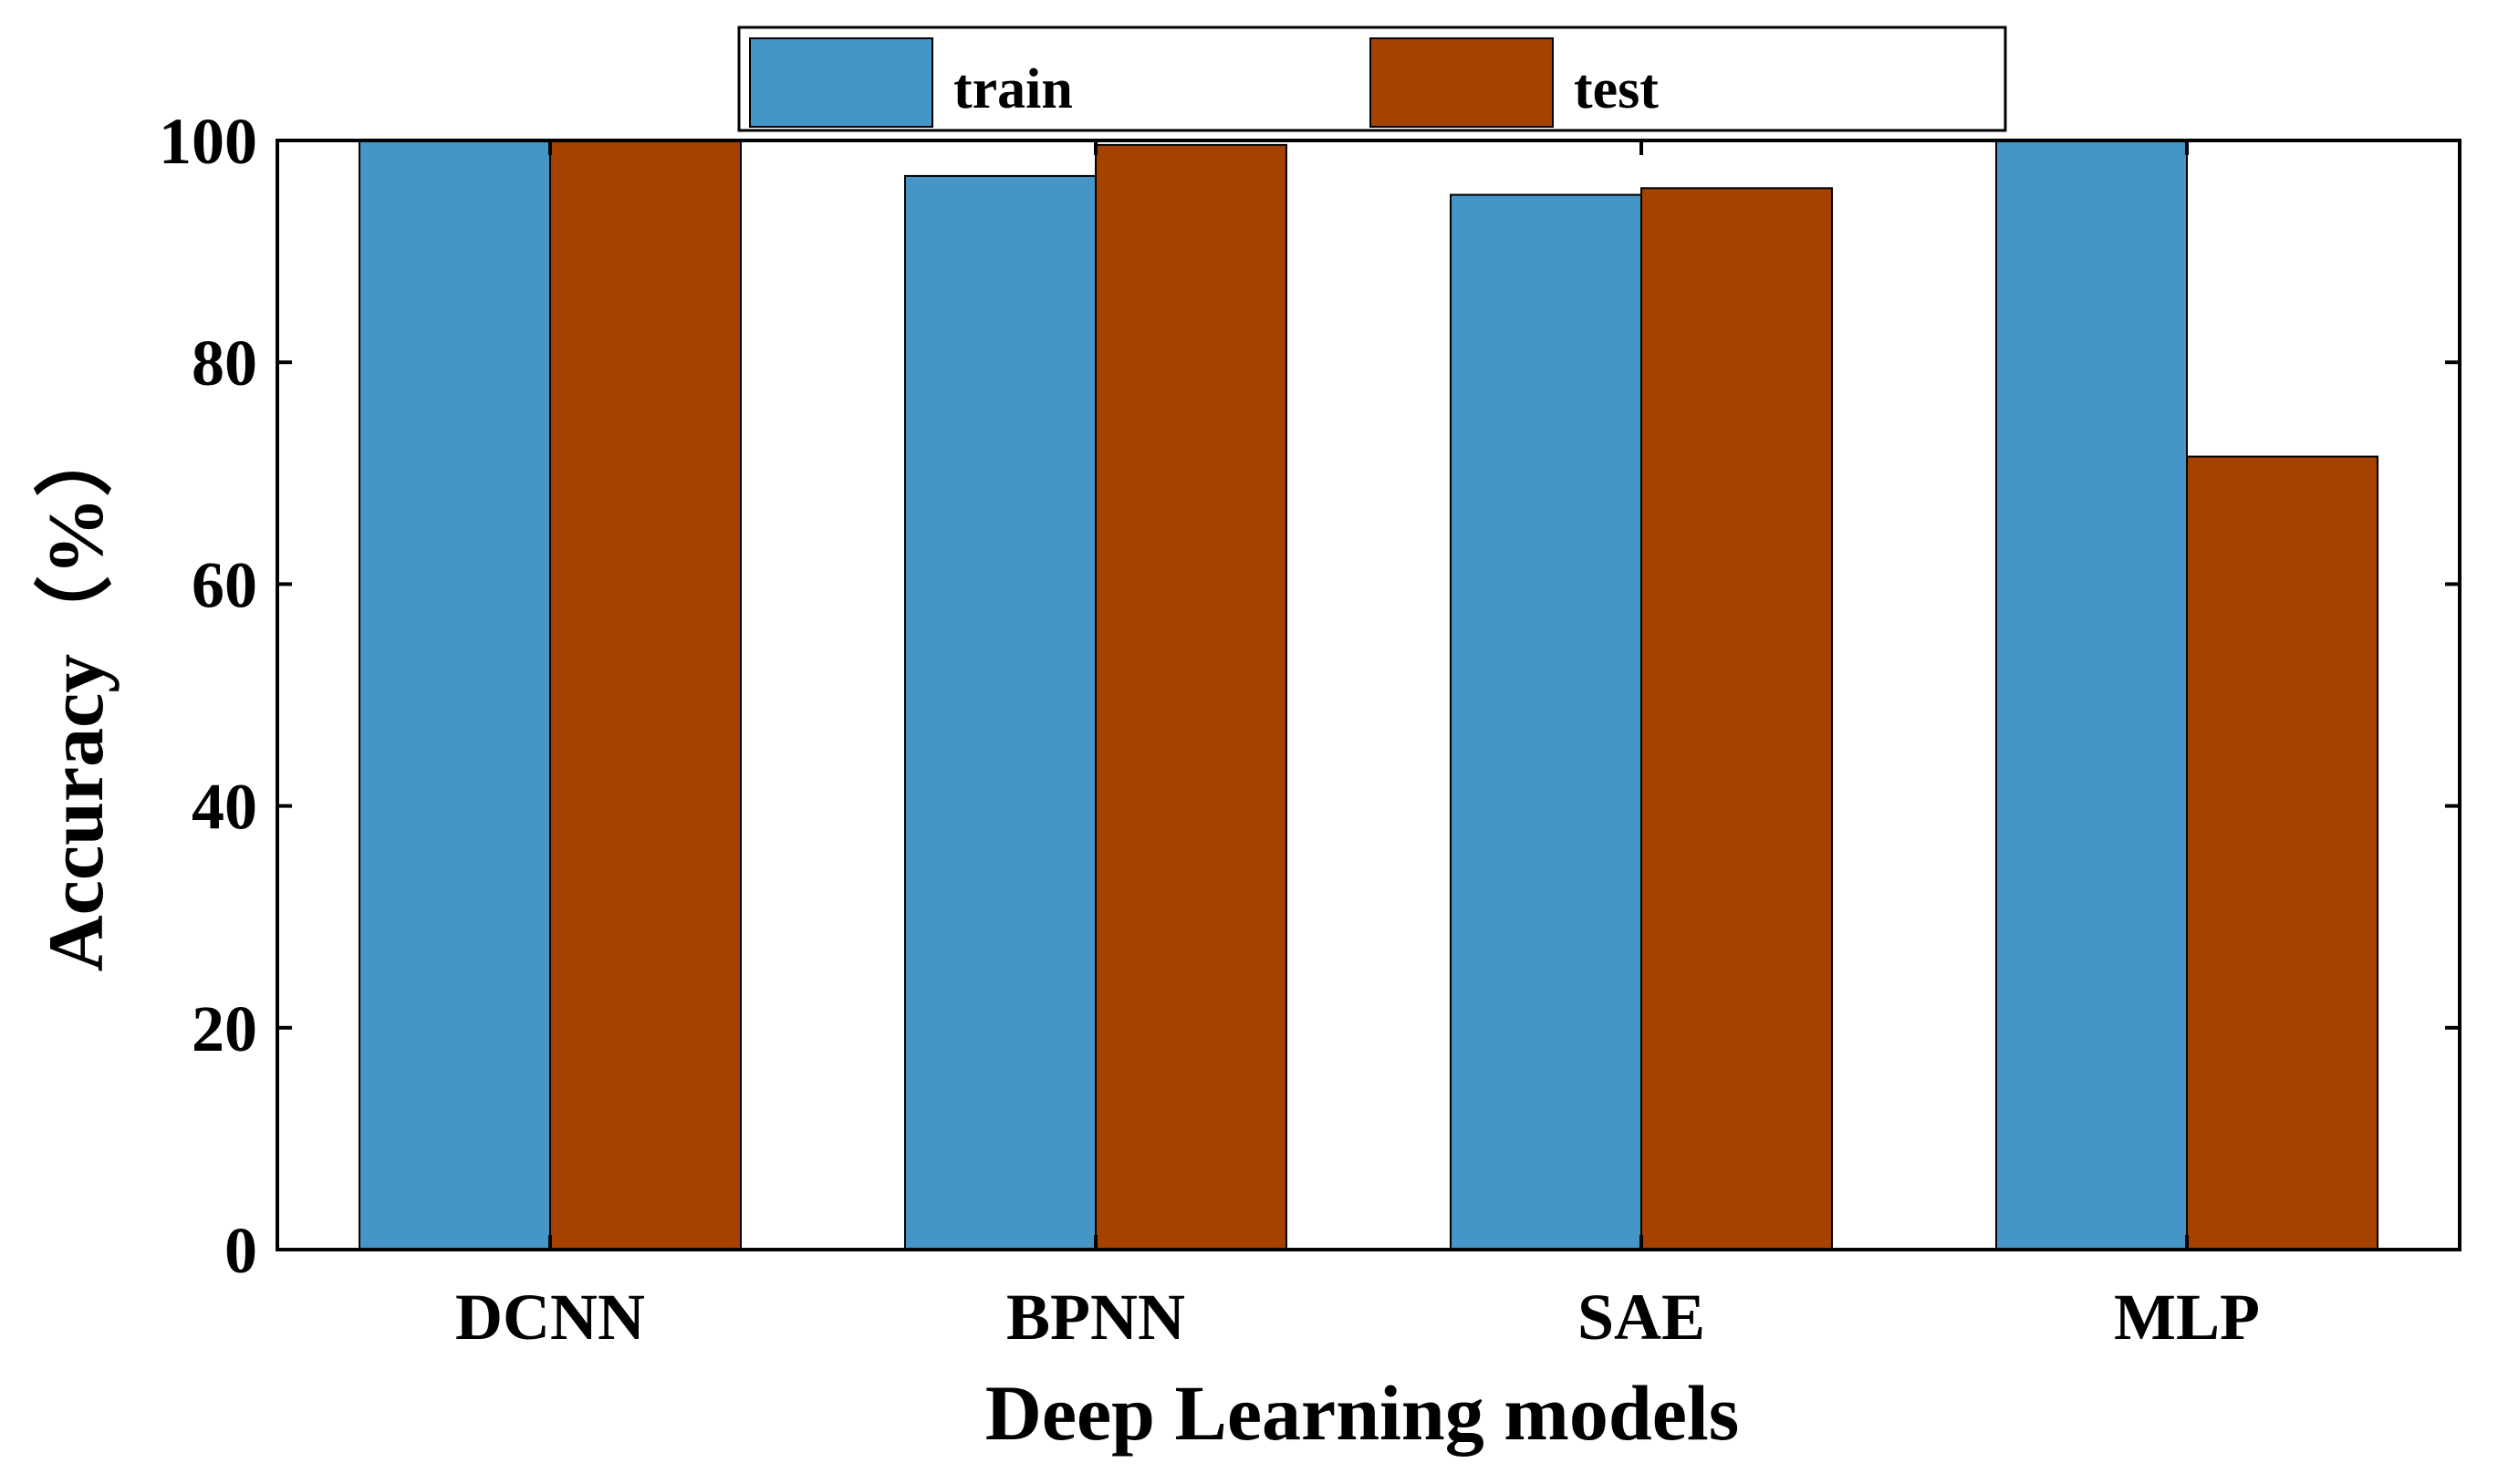 This screenshot has width=2498, height=1484. I want to click on y-tick-label-20: 20, so click(224, 1029).